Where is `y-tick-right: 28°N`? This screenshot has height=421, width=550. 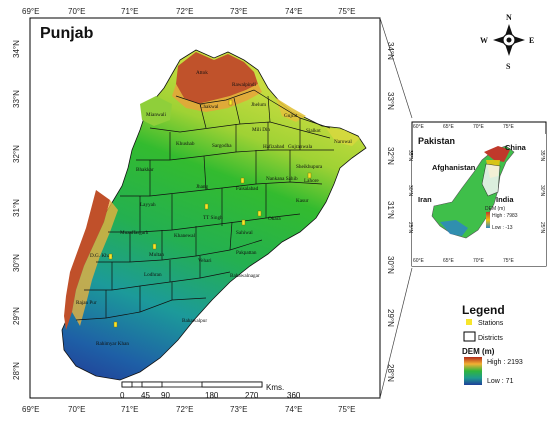
y-tick-right: 28°N is located at coordinates (390, 373).